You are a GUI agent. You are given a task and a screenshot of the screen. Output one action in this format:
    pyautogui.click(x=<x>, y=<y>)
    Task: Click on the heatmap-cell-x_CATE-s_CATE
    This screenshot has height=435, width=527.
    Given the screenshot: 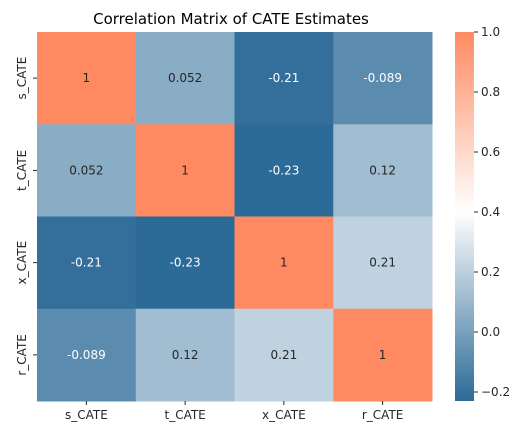 What is the action you would take?
    pyautogui.click(x=87, y=263)
    